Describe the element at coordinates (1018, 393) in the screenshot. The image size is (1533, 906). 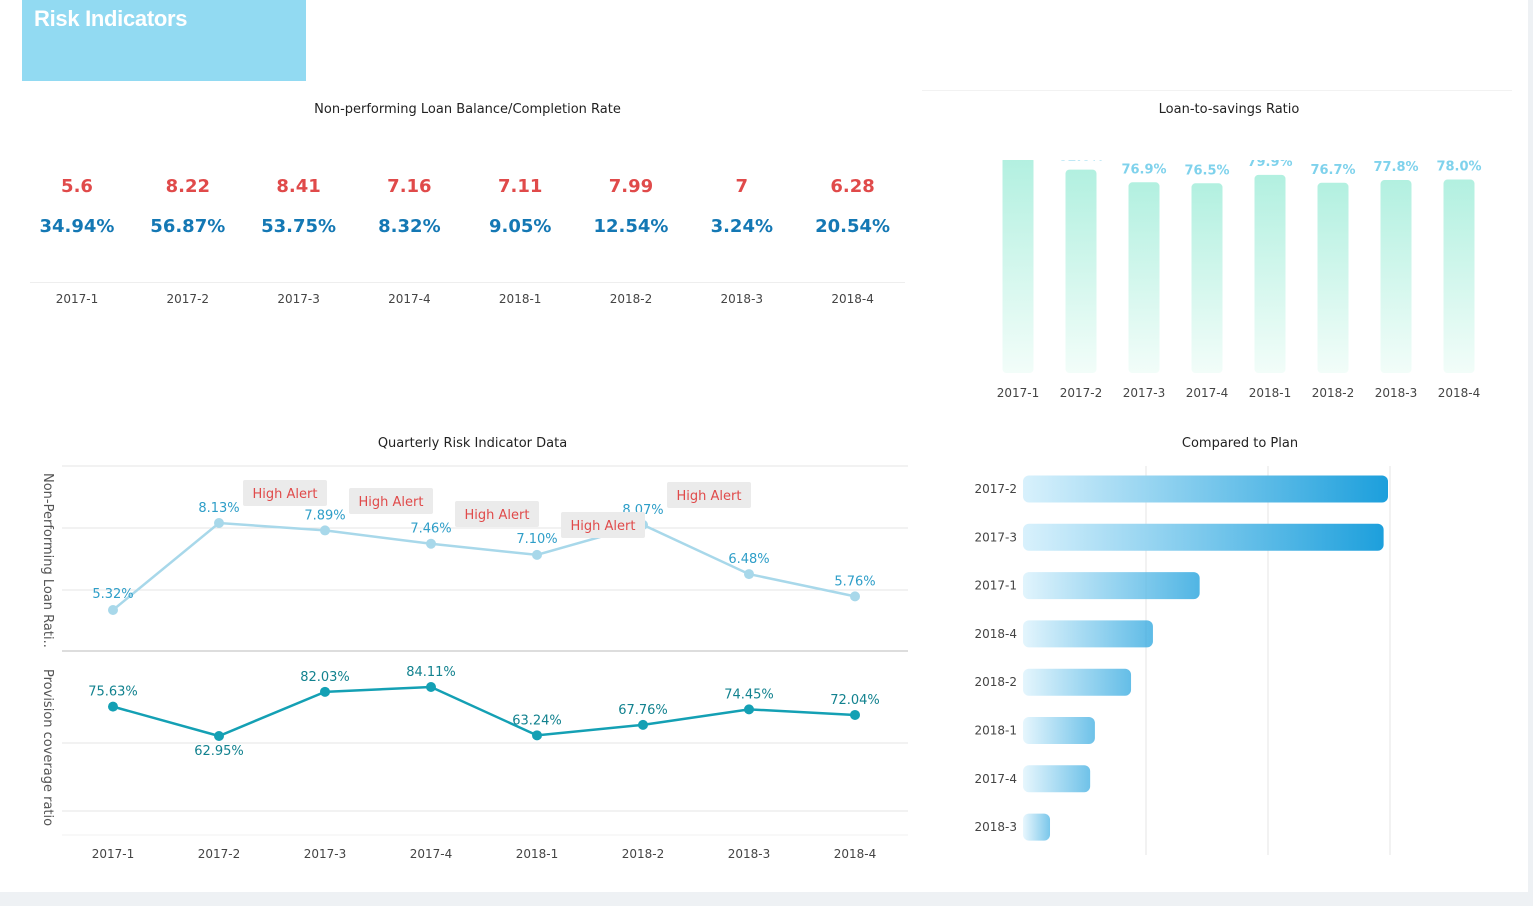
I see `ltsr-x-tick: 2017-1` at that location.